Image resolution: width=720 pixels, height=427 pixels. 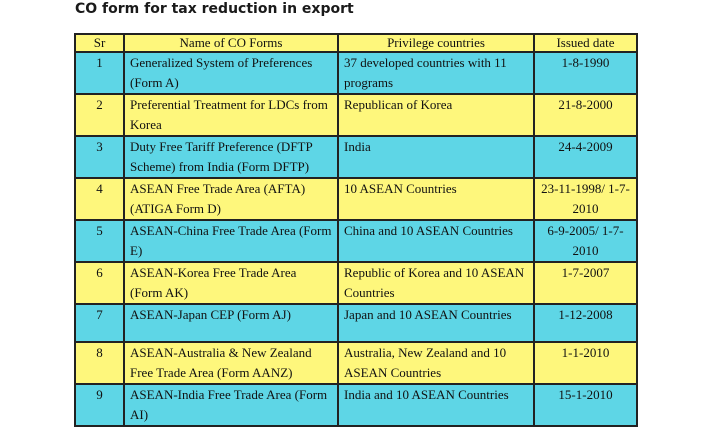 What do you see at coordinates (436, 157) in the screenshot?
I see `cell-privilege: India` at bounding box center [436, 157].